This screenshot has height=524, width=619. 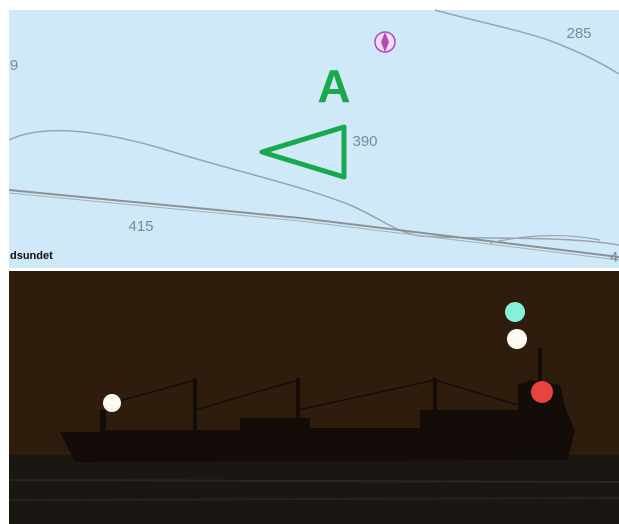 I want to click on place-name: dsundet, so click(x=31, y=256).